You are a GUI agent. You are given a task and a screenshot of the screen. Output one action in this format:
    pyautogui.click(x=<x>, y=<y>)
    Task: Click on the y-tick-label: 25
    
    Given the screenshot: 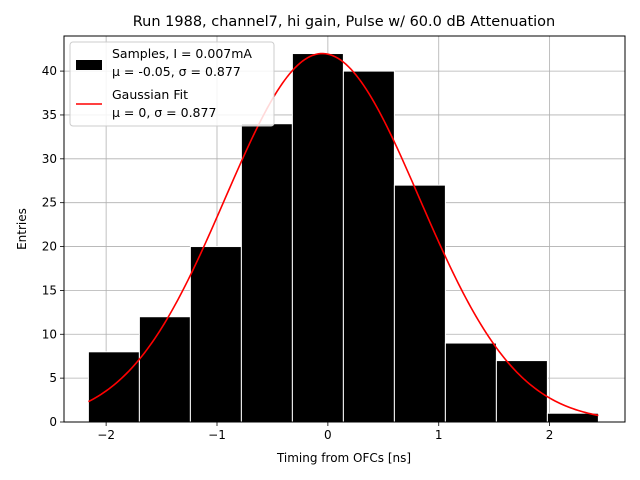 What is the action you would take?
    pyautogui.click(x=49, y=203)
    